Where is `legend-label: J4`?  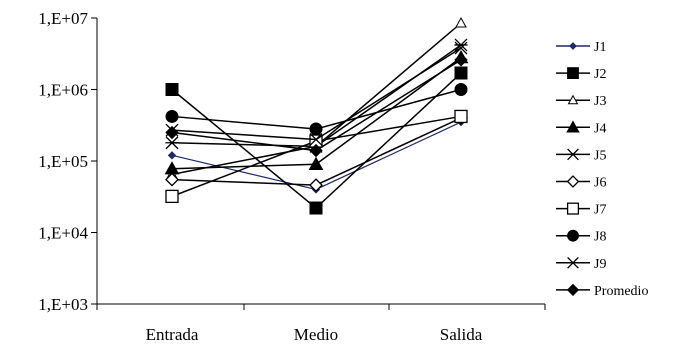
legend-label: J4 is located at coordinates (600, 128).